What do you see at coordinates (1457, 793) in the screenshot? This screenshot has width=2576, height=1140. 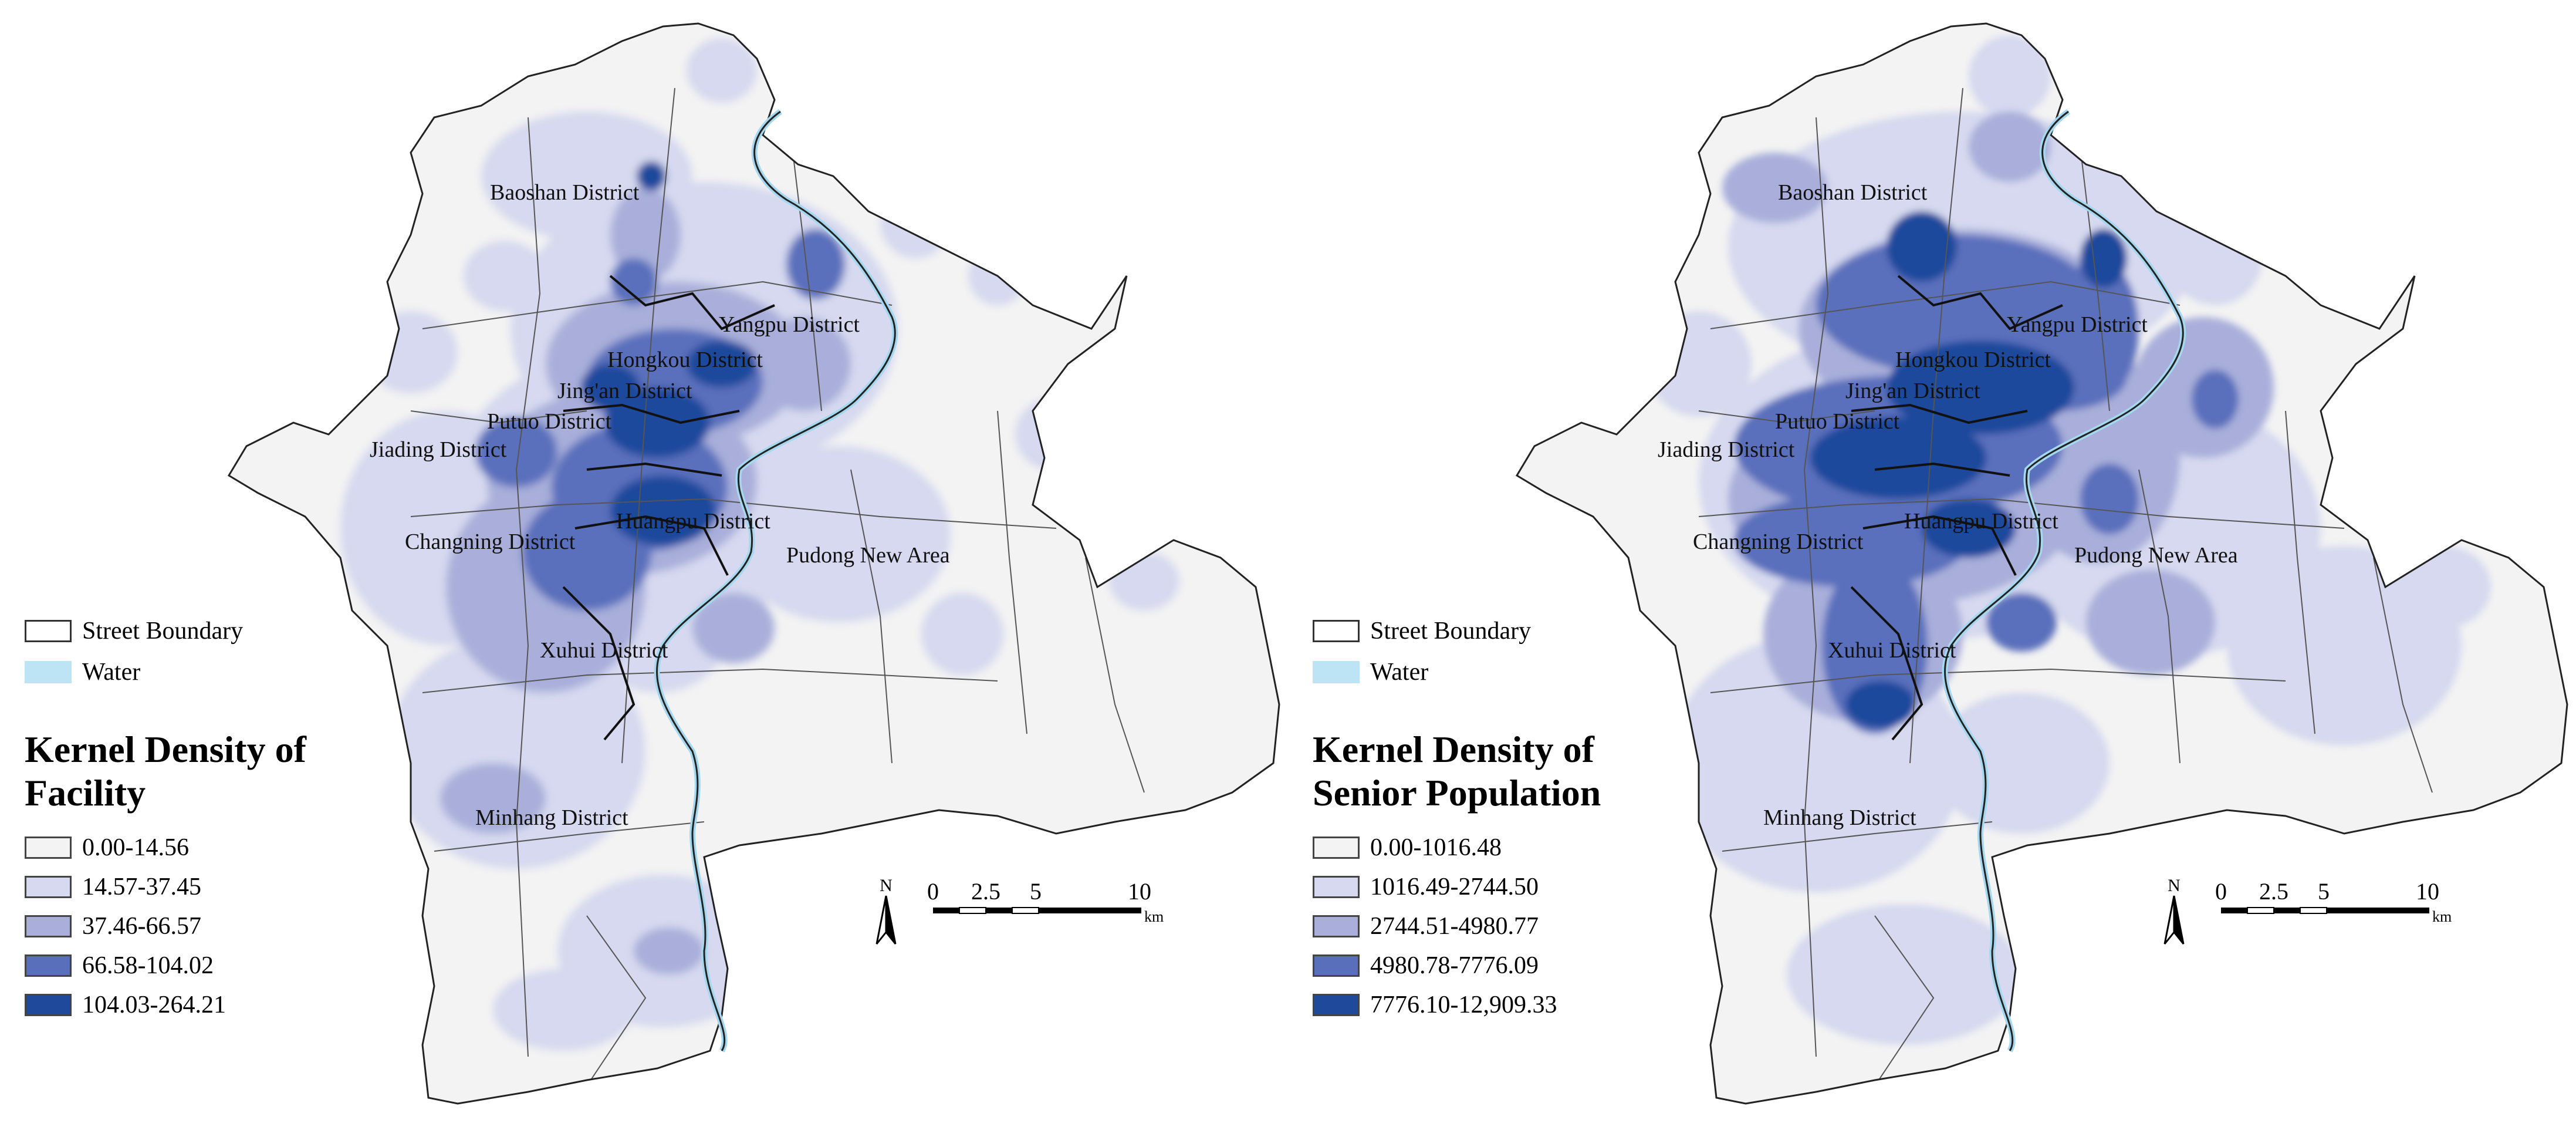 I see `legend-title-line2: Senior Population` at bounding box center [1457, 793].